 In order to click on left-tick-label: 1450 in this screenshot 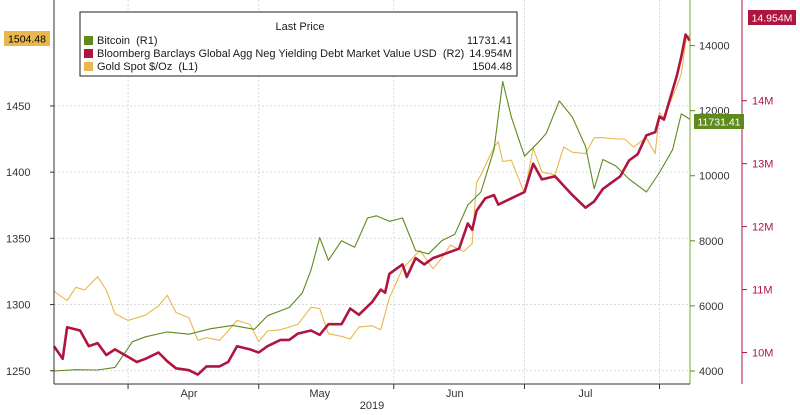, I will do `click(18, 107)`.